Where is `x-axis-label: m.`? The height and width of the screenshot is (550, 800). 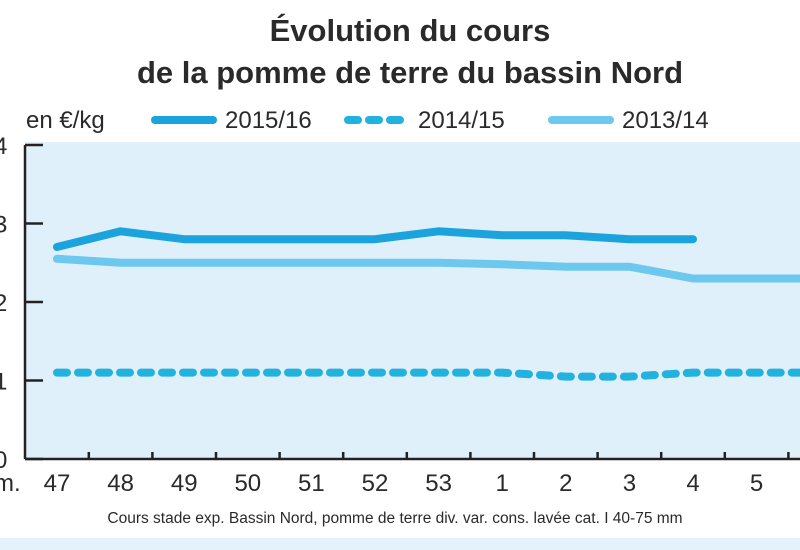 x-axis-label: m. is located at coordinates (10, 483).